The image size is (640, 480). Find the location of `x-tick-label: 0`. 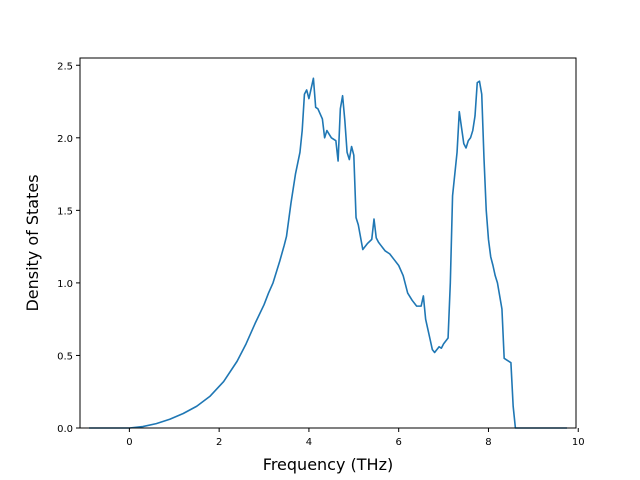

x-tick-label: 0 is located at coordinates (129, 442).